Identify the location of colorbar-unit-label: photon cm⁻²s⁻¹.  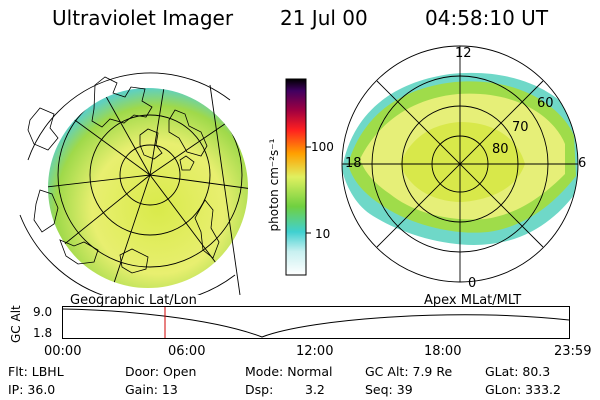
(274, 185).